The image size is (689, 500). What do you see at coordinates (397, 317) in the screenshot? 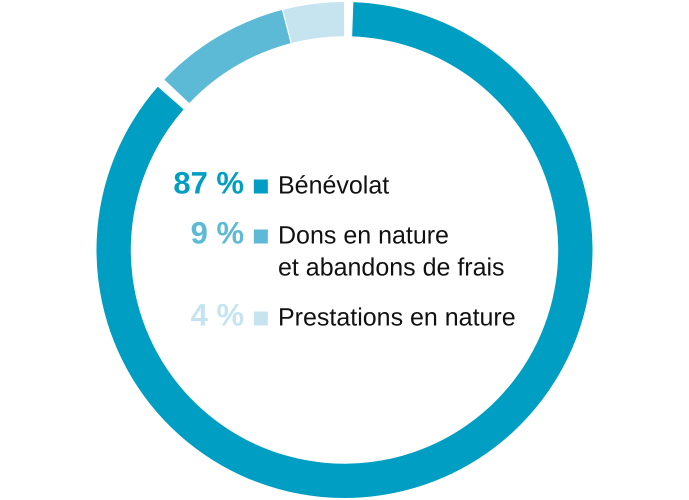
I see `legend-label: Prestations en nature` at bounding box center [397, 317].